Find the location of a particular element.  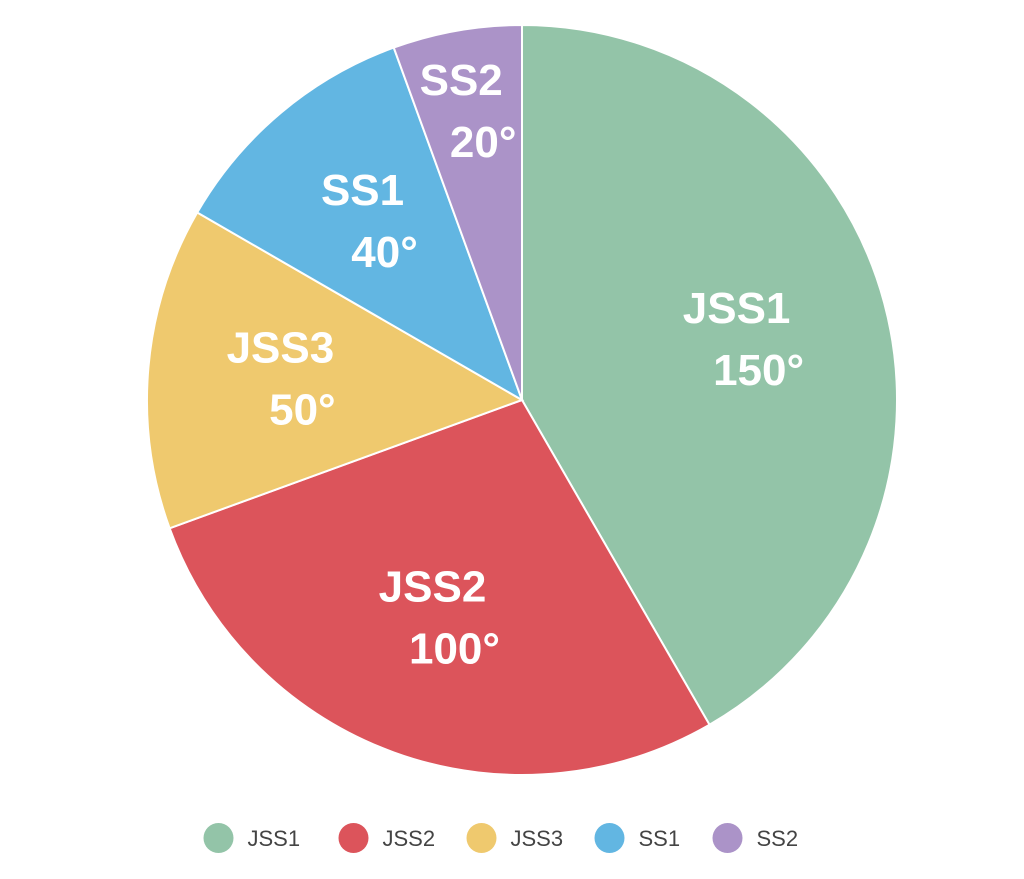

legend-label-ss1: SS1 is located at coordinates (660, 838).